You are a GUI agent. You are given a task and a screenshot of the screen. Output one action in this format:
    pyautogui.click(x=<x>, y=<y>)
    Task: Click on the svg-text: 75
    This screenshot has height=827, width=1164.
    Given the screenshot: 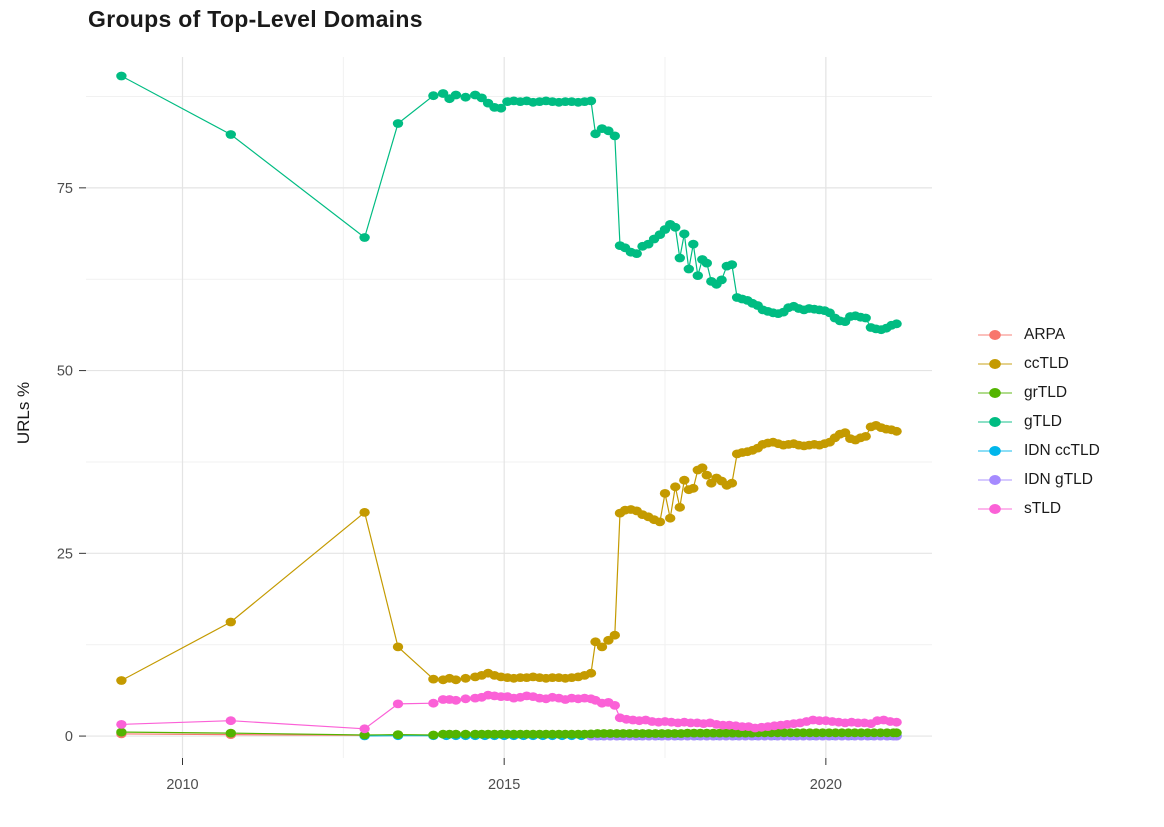 What is the action you would take?
    pyautogui.click(x=65, y=189)
    